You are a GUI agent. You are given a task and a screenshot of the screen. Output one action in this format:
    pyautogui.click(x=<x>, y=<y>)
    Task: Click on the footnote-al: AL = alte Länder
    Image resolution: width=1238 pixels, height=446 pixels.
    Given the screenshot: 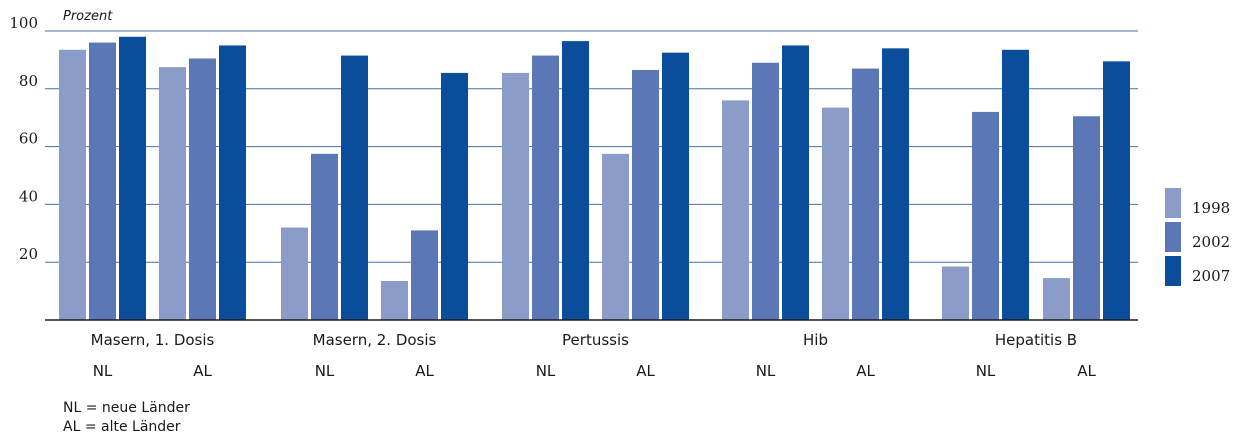 What is the action you would take?
    pyautogui.click(x=122, y=427)
    